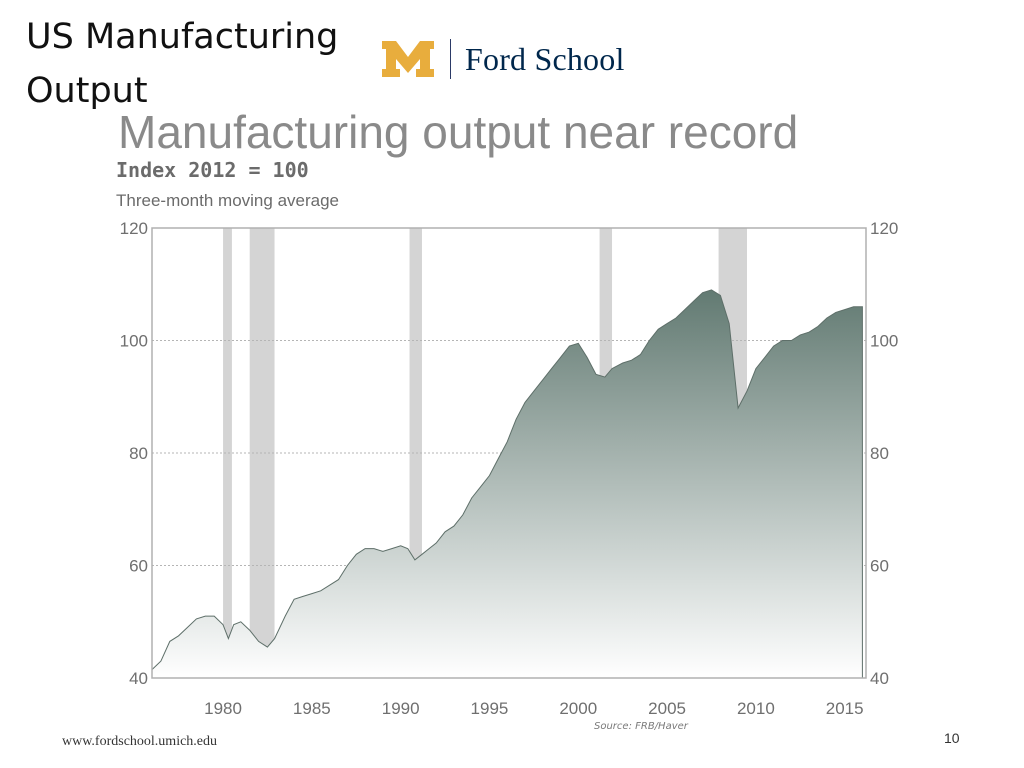  Describe the element at coordinates (578, 708) in the screenshot. I see `x-tick-label: 2000` at that location.